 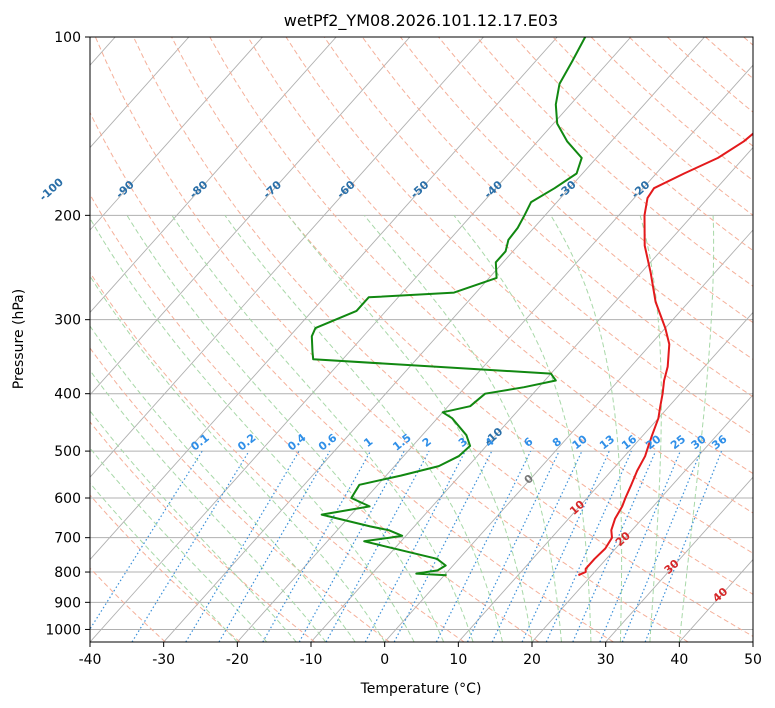 What do you see at coordinates (384, 660) in the screenshot?
I see `x-tick-label: 0` at bounding box center [384, 660].